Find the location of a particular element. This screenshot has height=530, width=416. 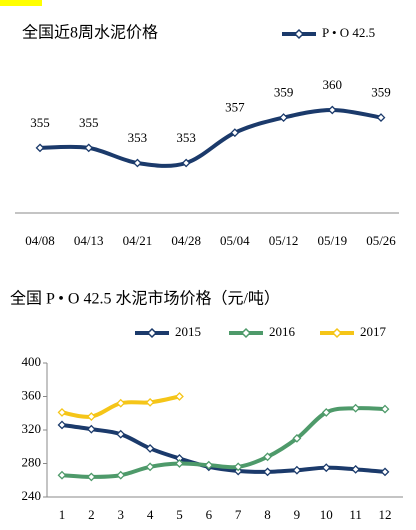

x-tick-label: 05/04 is located at coordinates (235, 240).